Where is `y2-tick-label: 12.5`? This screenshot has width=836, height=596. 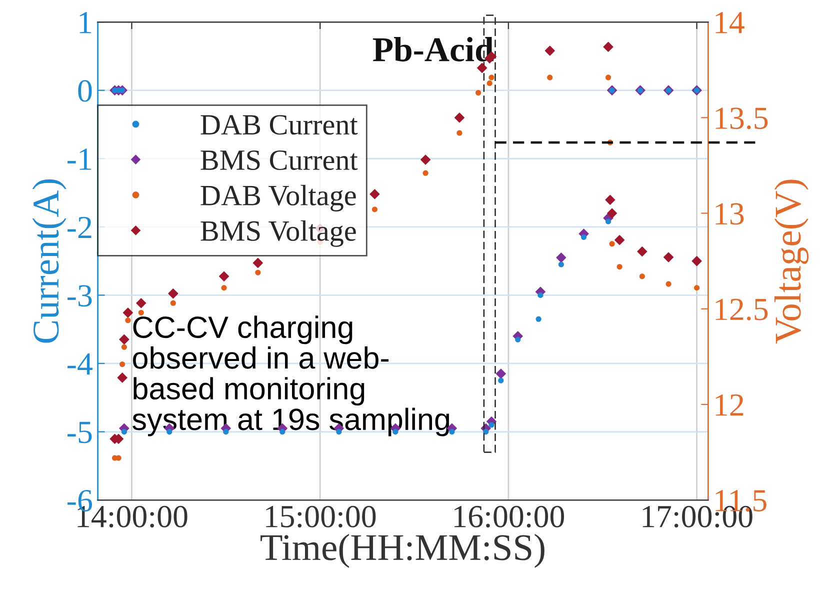
y2-tick-label: 12.5 is located at coordinates (742, 309).